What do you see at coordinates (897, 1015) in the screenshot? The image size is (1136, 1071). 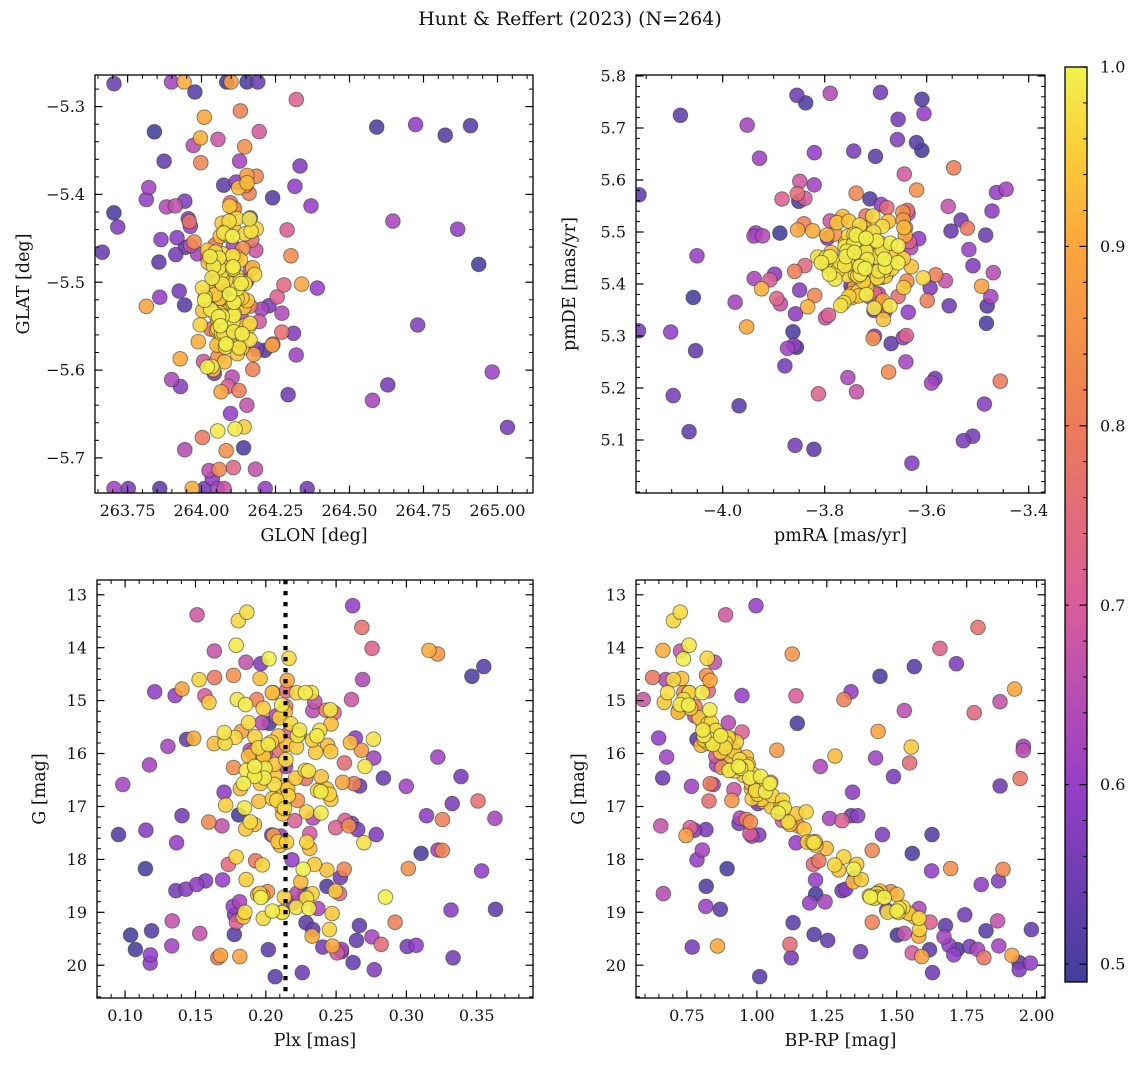 I see `x-tick-label: 1.50` at bounding box center [897, 1015].